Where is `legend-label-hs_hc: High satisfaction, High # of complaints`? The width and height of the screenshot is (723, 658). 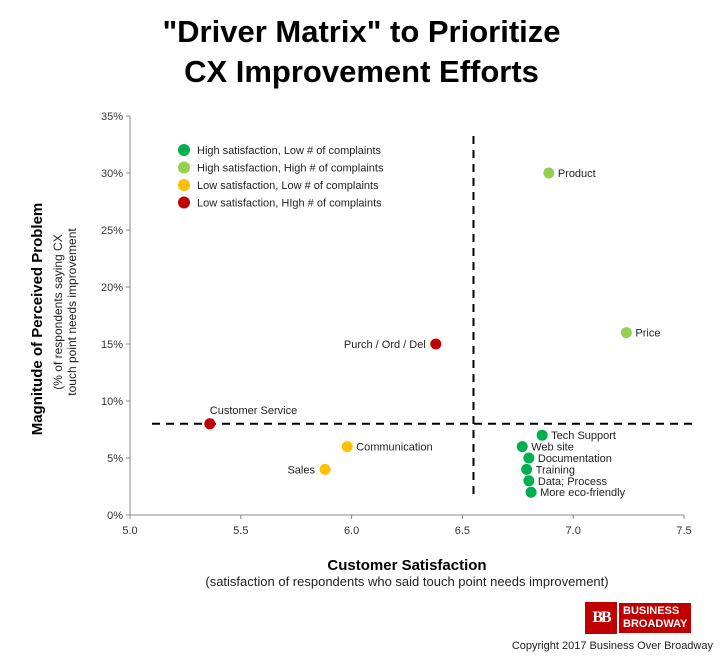 legend-label-hs_hc: High satisfaction, High # of complaints is located at coordinates (290, 169).